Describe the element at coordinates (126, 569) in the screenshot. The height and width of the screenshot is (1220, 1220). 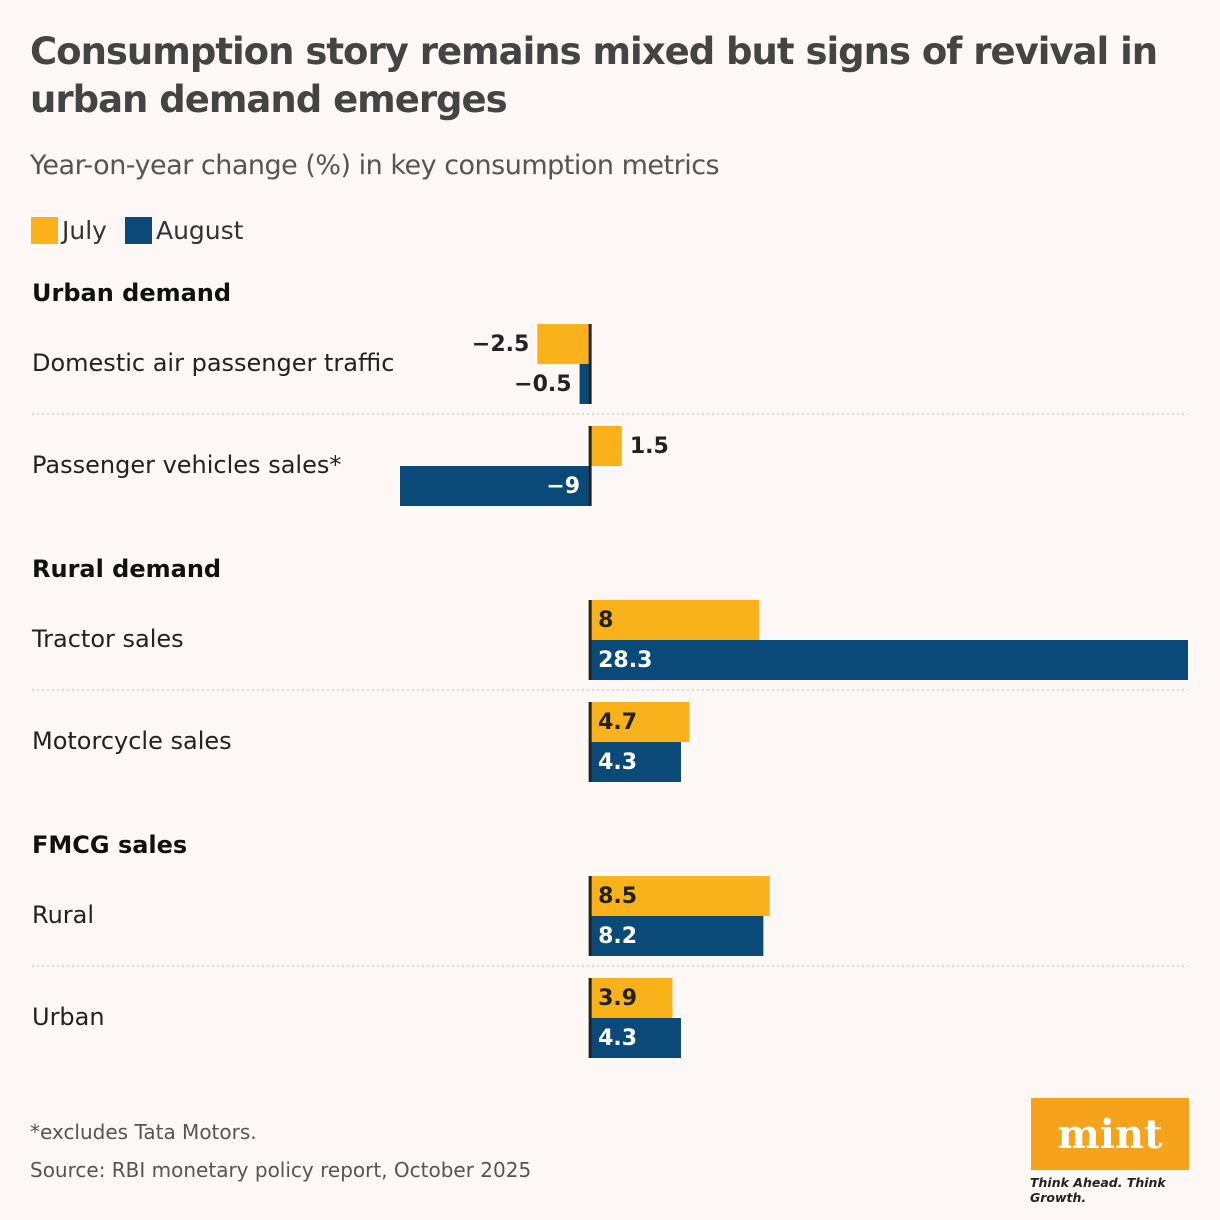
I see `group-label: Rural demand` at that location.